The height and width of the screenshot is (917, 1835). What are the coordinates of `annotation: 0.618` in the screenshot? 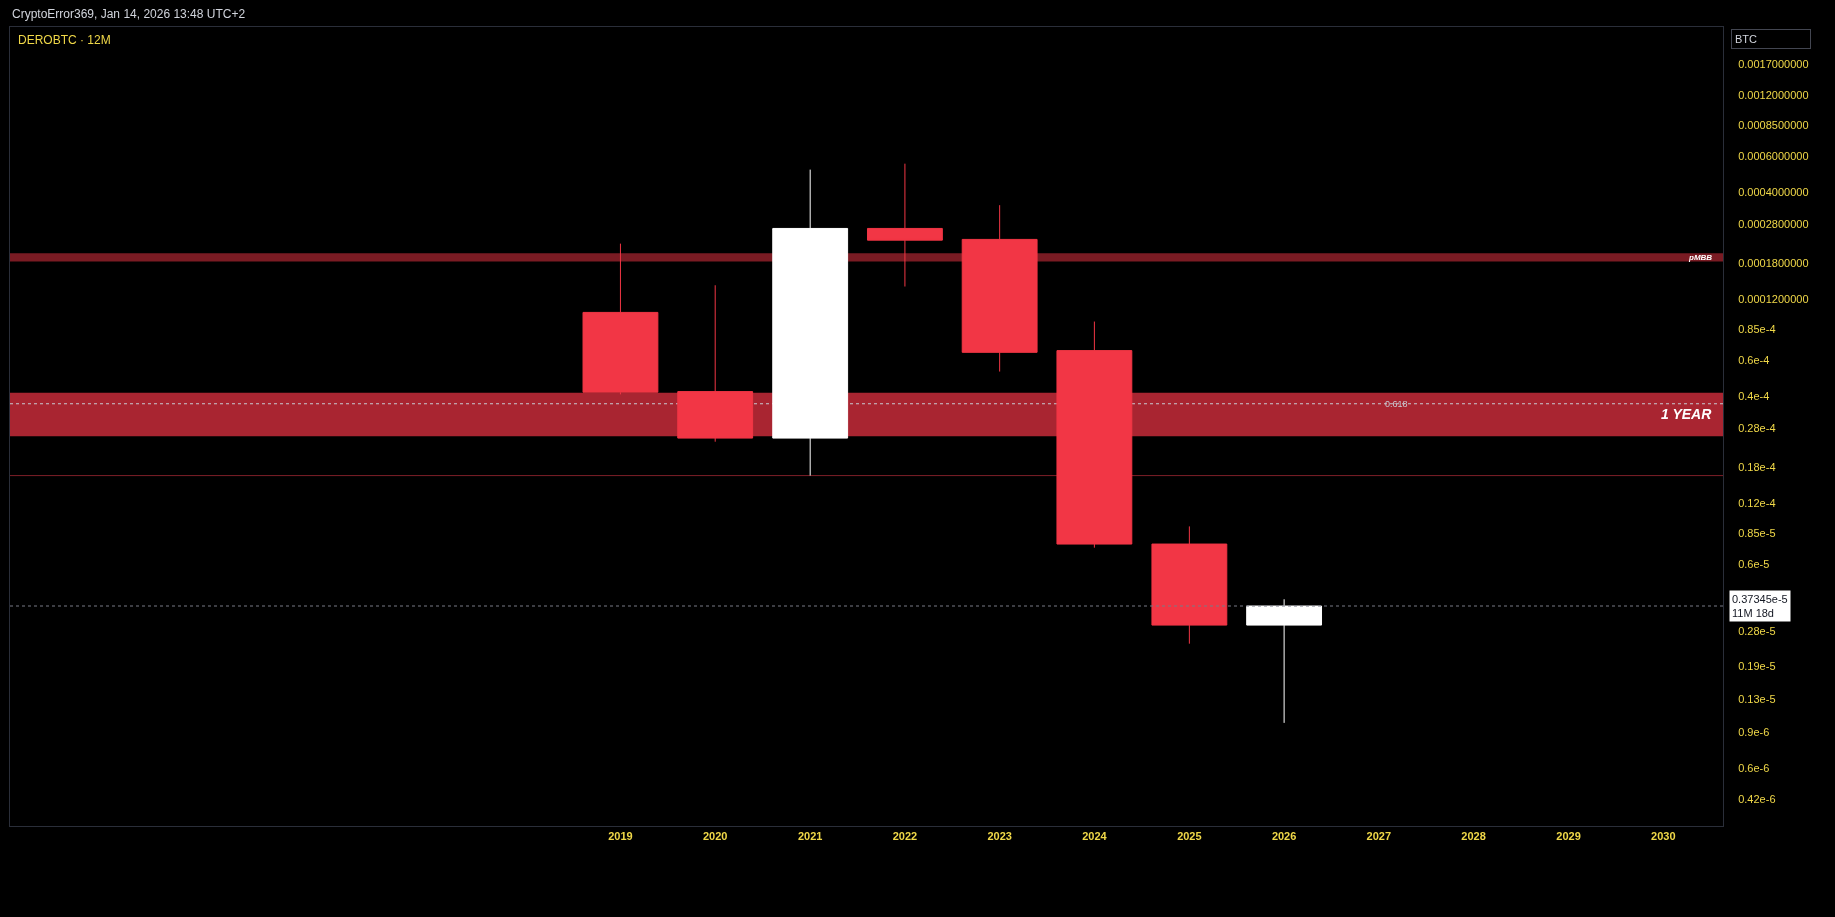 It's located at (1396, 404).